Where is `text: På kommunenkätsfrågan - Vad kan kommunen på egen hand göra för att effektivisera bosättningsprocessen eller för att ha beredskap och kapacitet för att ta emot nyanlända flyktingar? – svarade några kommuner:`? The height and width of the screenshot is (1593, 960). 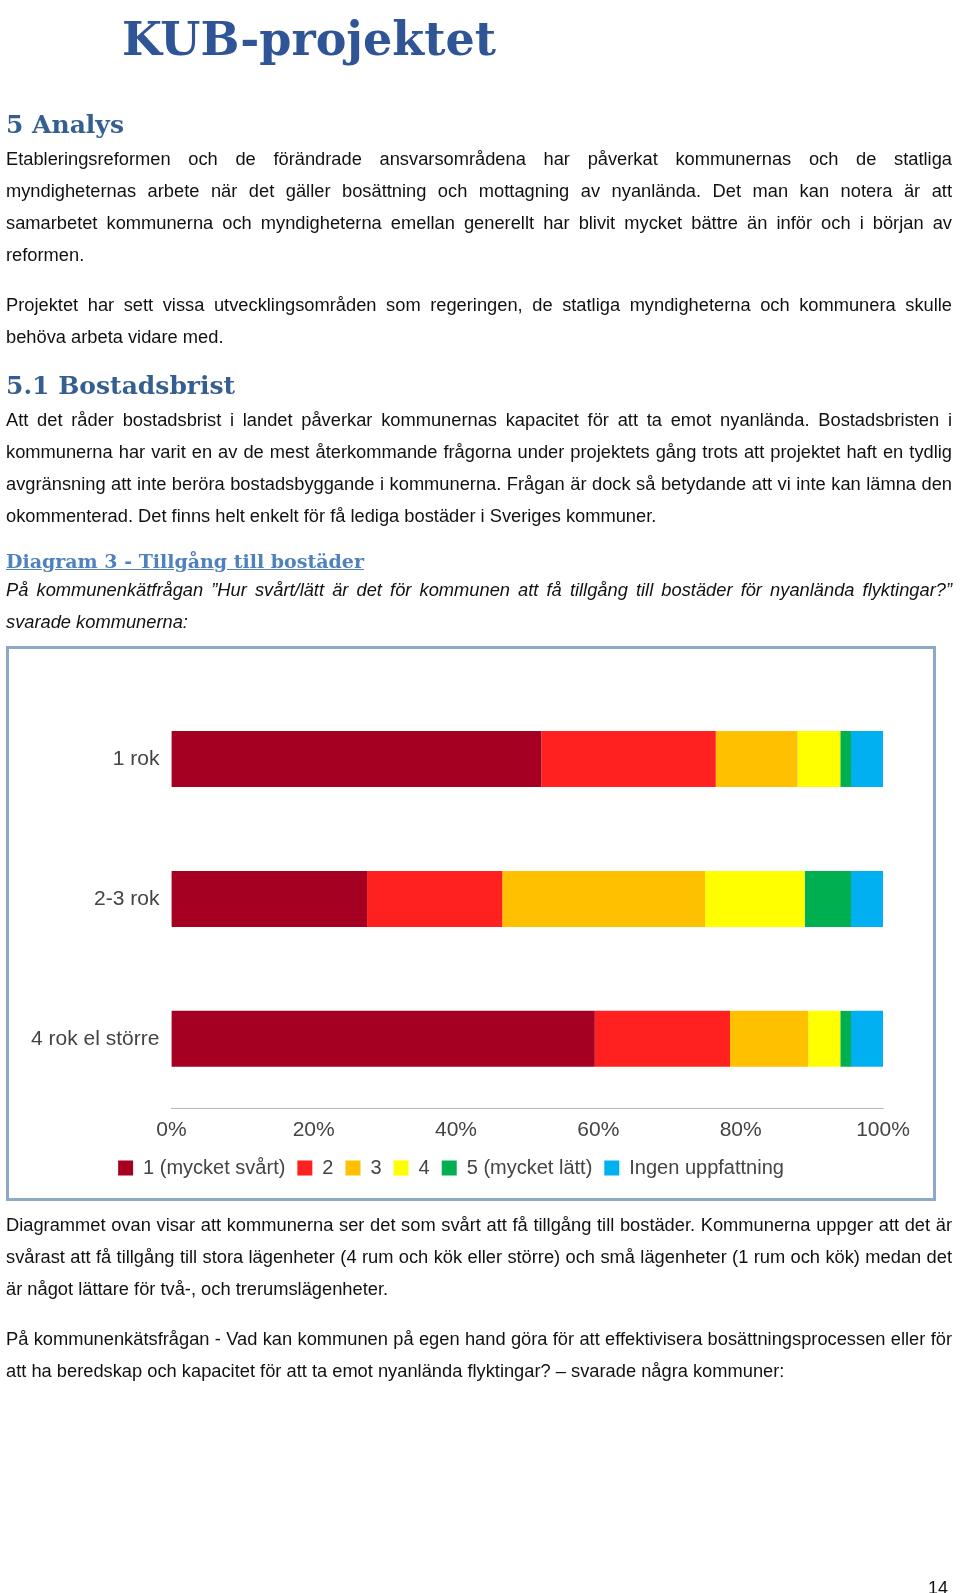
text: På kommunenkätsfrågan - Vad kan kommunen på egen hand göra för att effektivisera bosättningsprocessen eller för att ha beredskap och kapacitet för att ta emot nyanlända flyktingar? – svarade några kommuner: is located at coordinates (479, 1355).